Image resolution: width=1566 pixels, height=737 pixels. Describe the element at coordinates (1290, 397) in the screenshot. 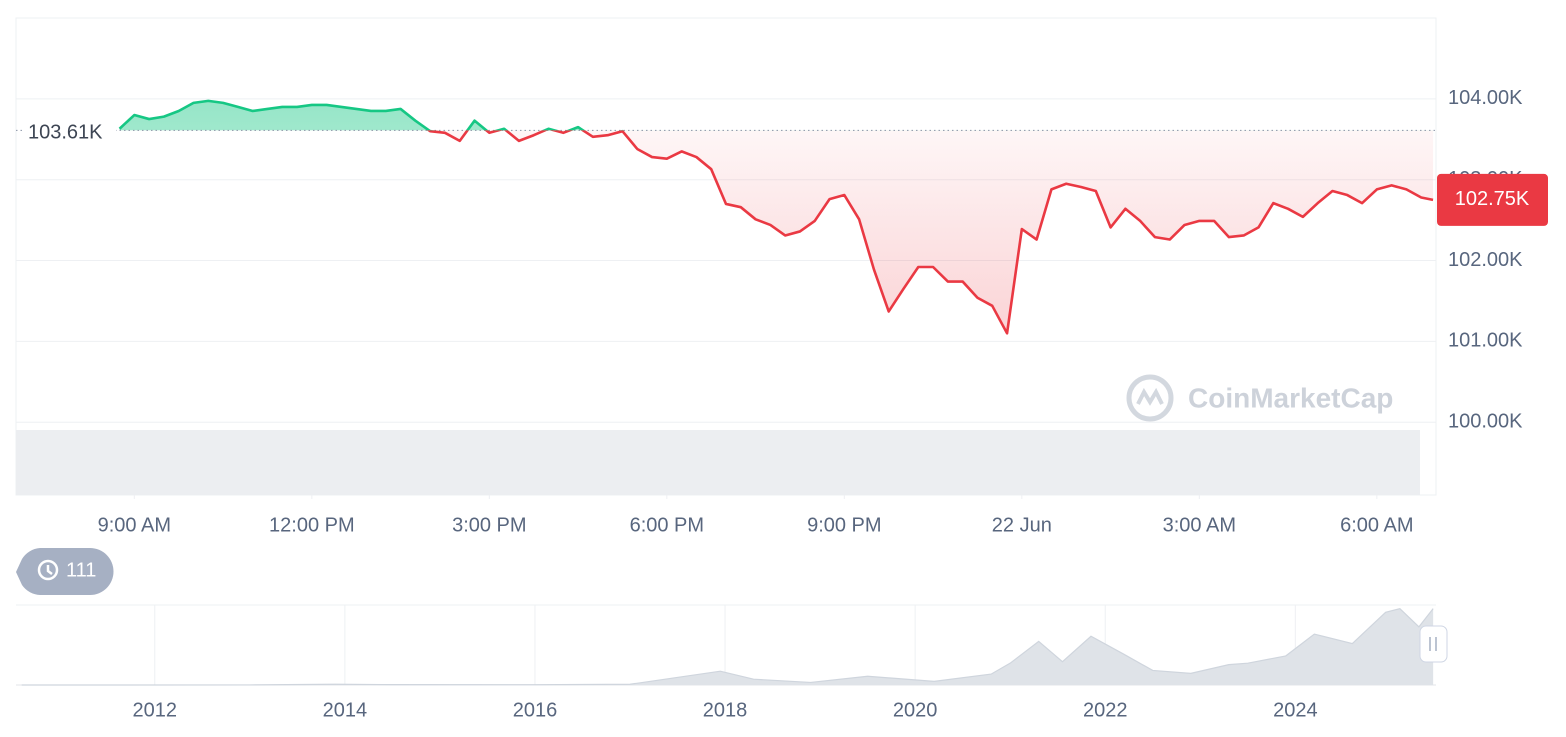

I see `watermark-text: CoinMarketCap` at that location.